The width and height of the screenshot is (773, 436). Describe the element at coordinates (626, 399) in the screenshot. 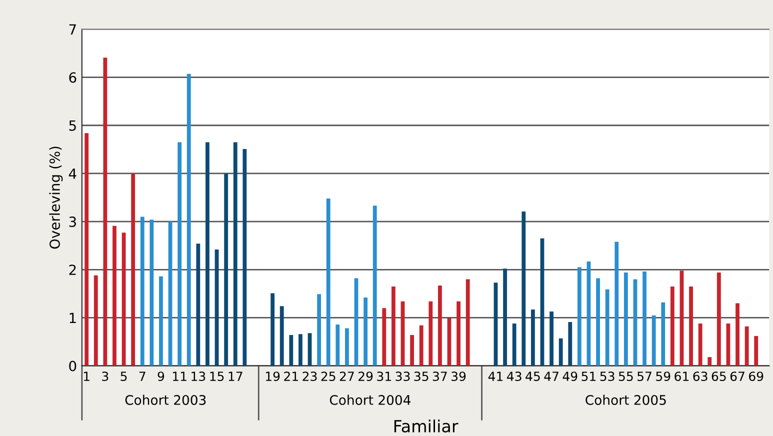

I see `text: Cohort 2005` at that location.